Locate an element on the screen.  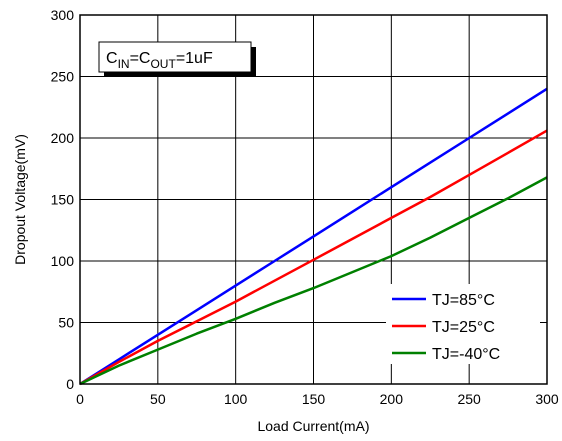
x-tick-label: 200 is located at coordinates (392, 399).